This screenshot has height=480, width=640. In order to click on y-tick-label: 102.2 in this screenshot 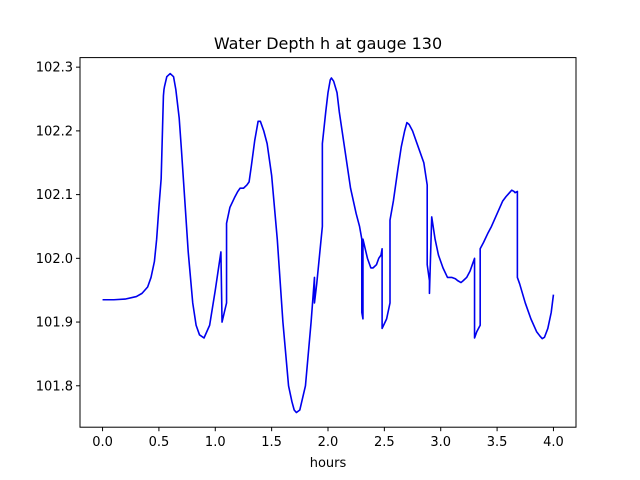, I will do `click(54, 131)`.